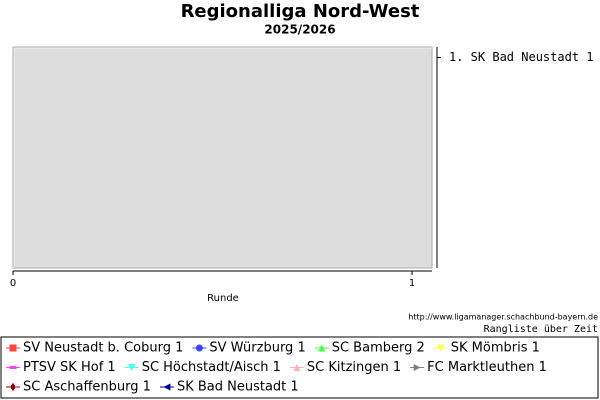  Describe the element at coordinates (13, 283) in the screenshot. I see `x-tick-label: 0` at that location.